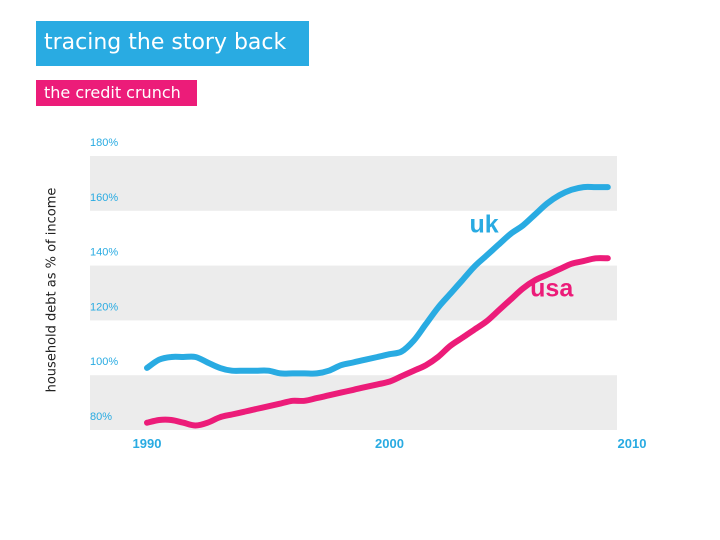 The width and height of the screenshot is (720, 540). I want to click on y-tick-label: 80%, so click(101, 417).